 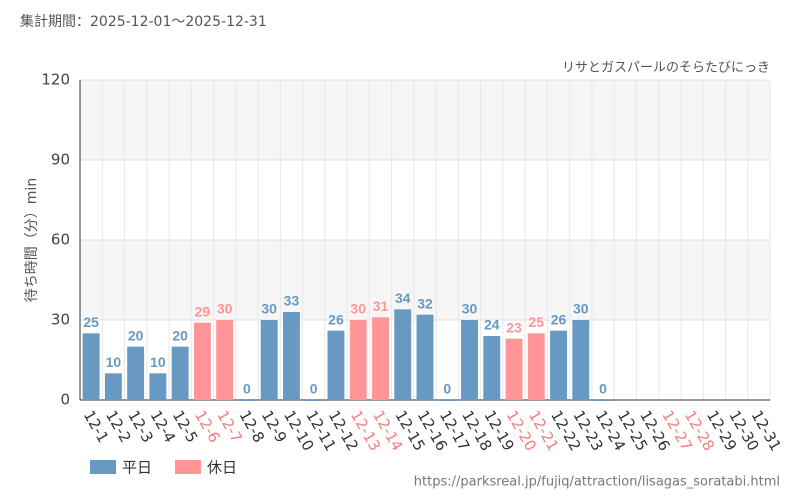 What do you see at coordinates (143, 21) in the screenshot?
I see `subtitle: 集計期間：2025-12-01～2025-12-31` at bounding box center [143, 21].